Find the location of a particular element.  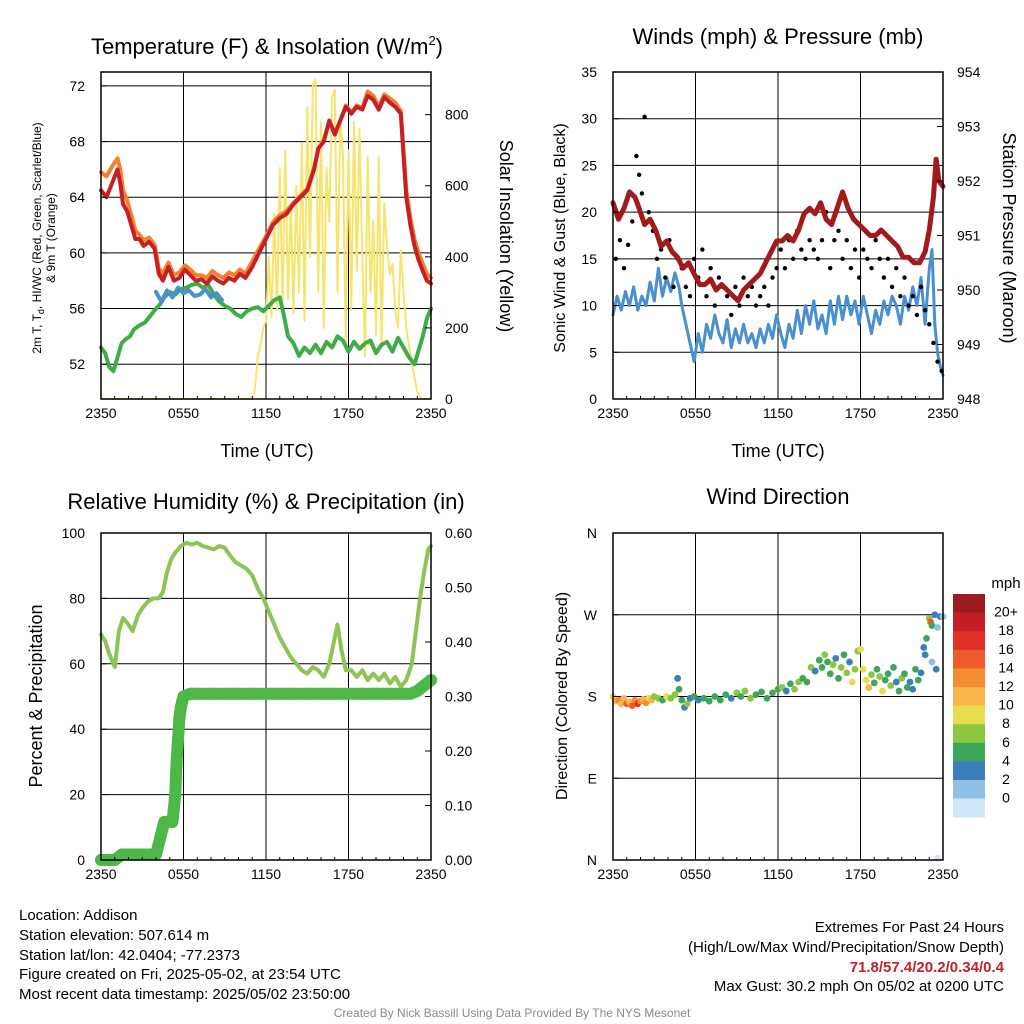

y-tick-label: 25 is located at coordinates (589, 165).